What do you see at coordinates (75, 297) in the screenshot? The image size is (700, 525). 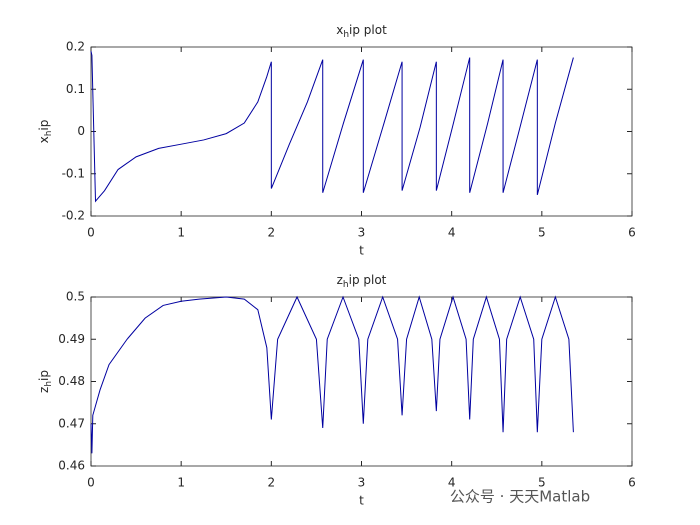 I see `y-tick-label: 0.5` at bounding box center [75, 297].